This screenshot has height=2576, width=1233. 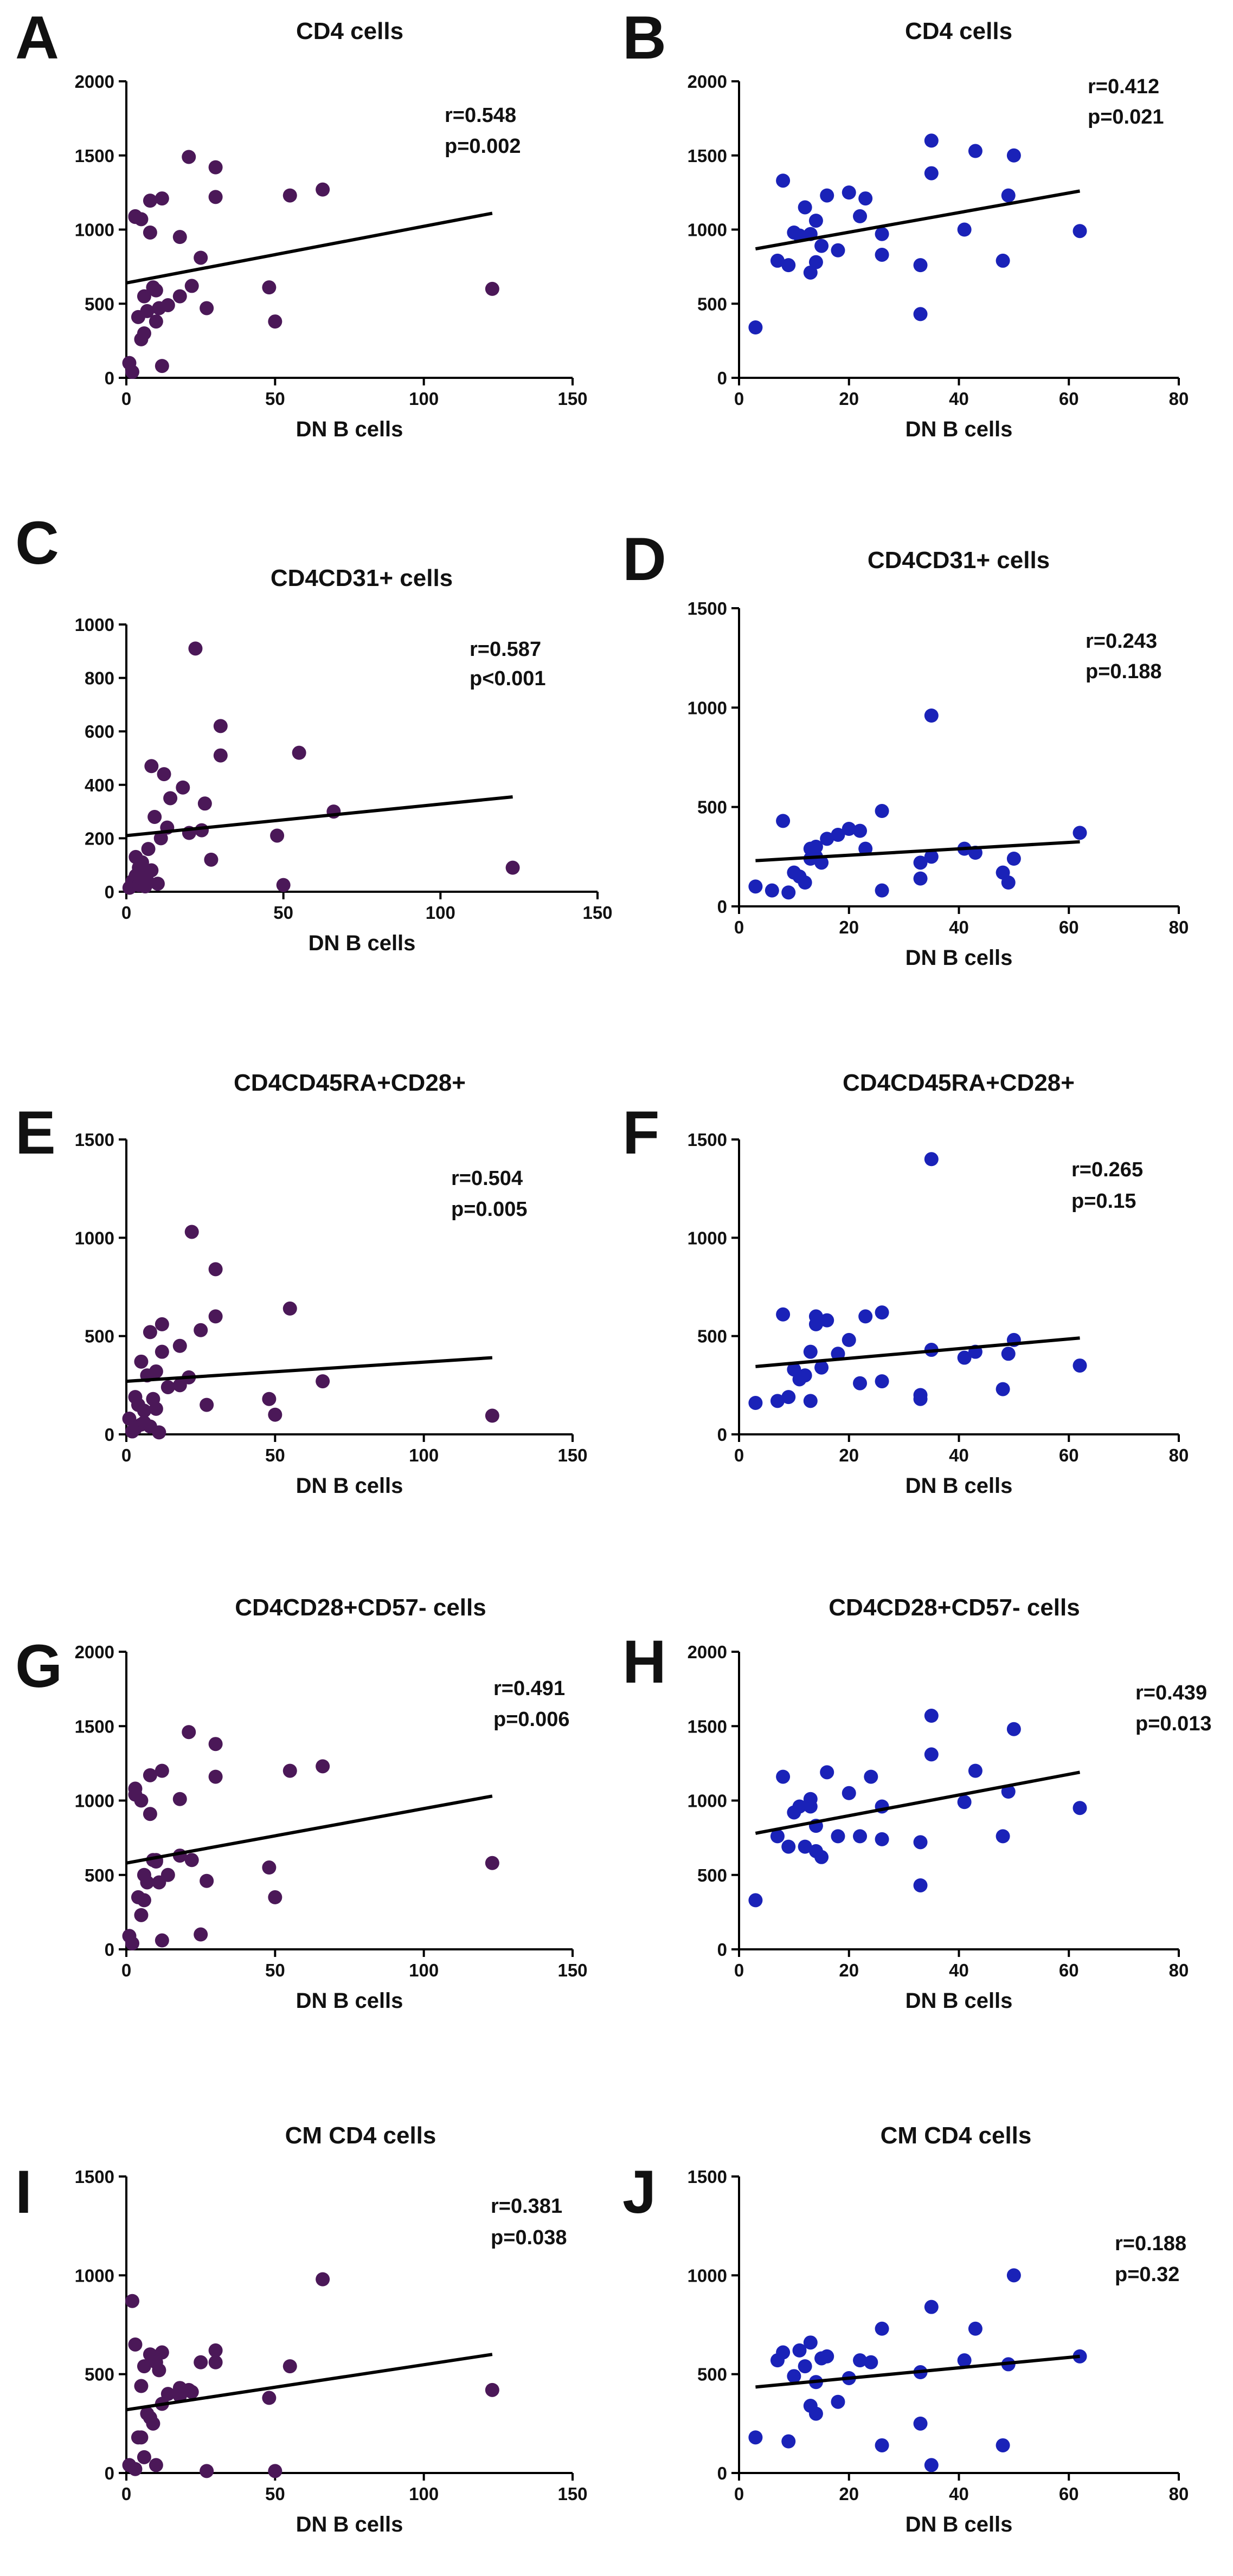 I want to click on x-tick-label: 80, so click(x=1179, y=2494).